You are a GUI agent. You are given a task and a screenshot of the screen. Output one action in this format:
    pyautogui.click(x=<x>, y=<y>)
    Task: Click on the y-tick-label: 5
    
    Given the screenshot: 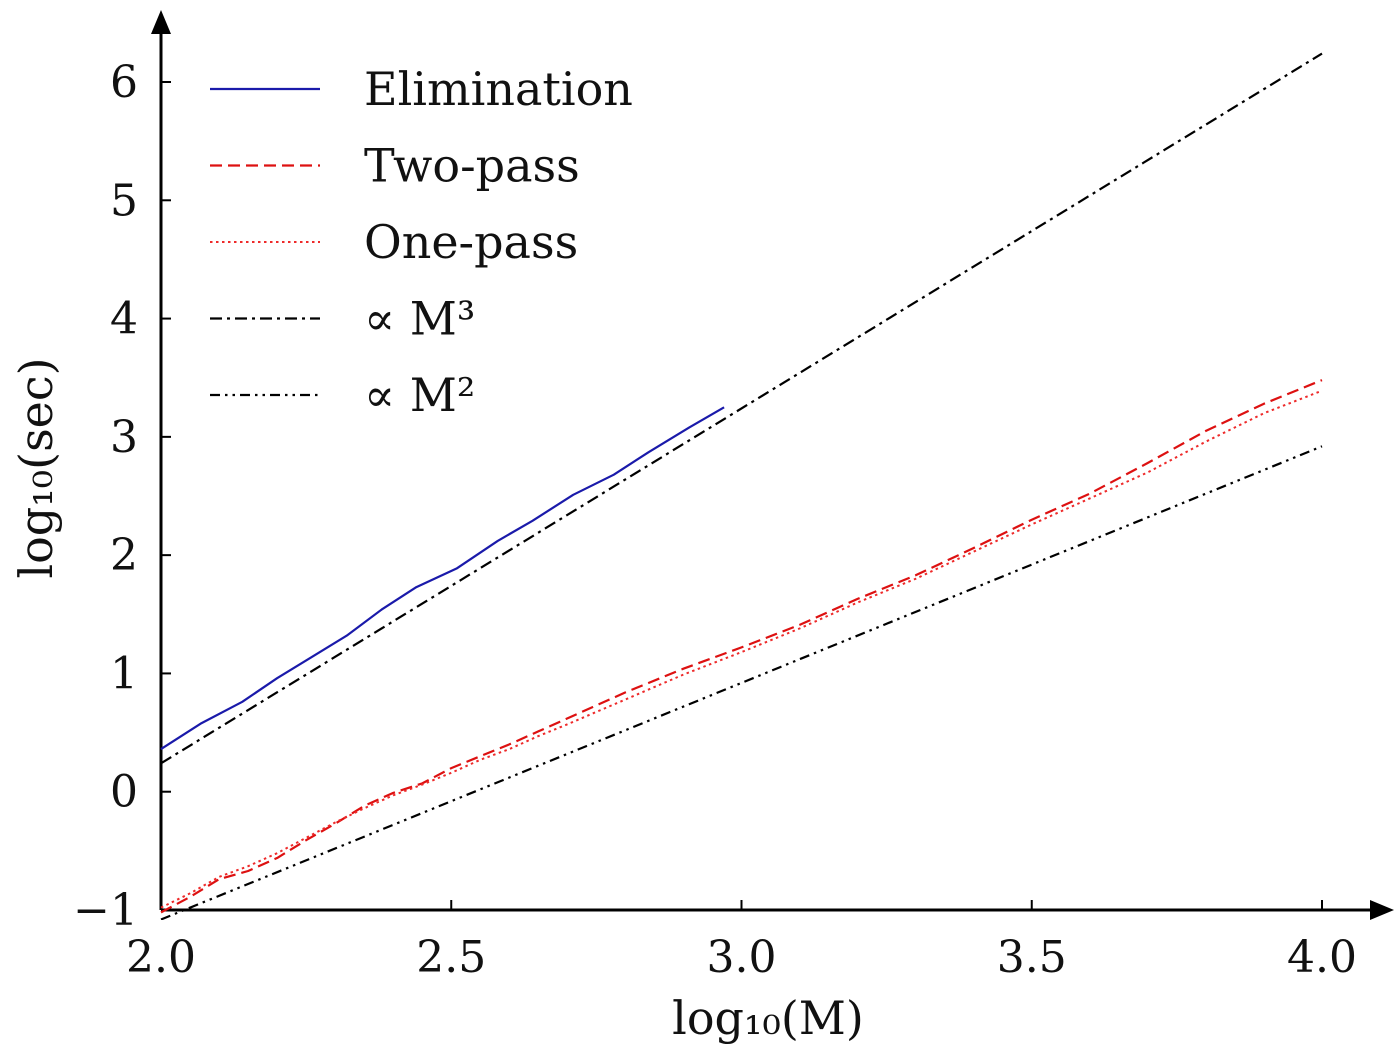 What is the action you would take?
    pyautogui.click(x=124, y=200)
    